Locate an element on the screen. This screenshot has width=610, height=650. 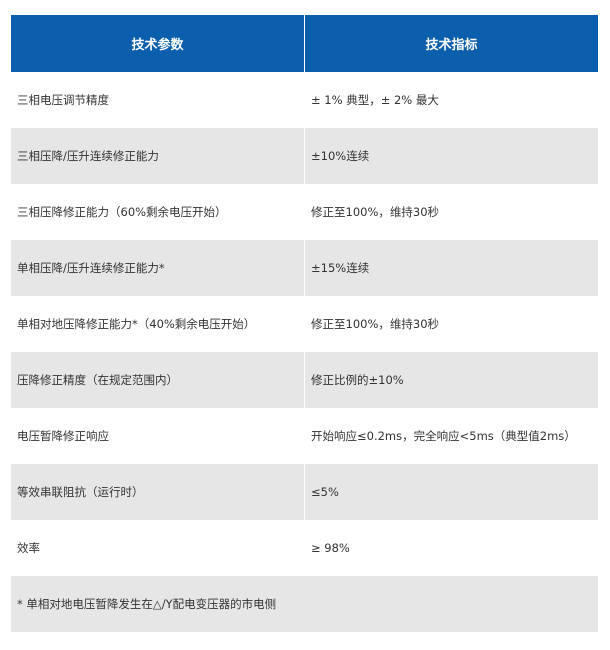
table-row: 电压暂降修正响应 开始响应≤0.2ms，完全响应<5ms（典型值2ms） is located at coordinates (304, 436).